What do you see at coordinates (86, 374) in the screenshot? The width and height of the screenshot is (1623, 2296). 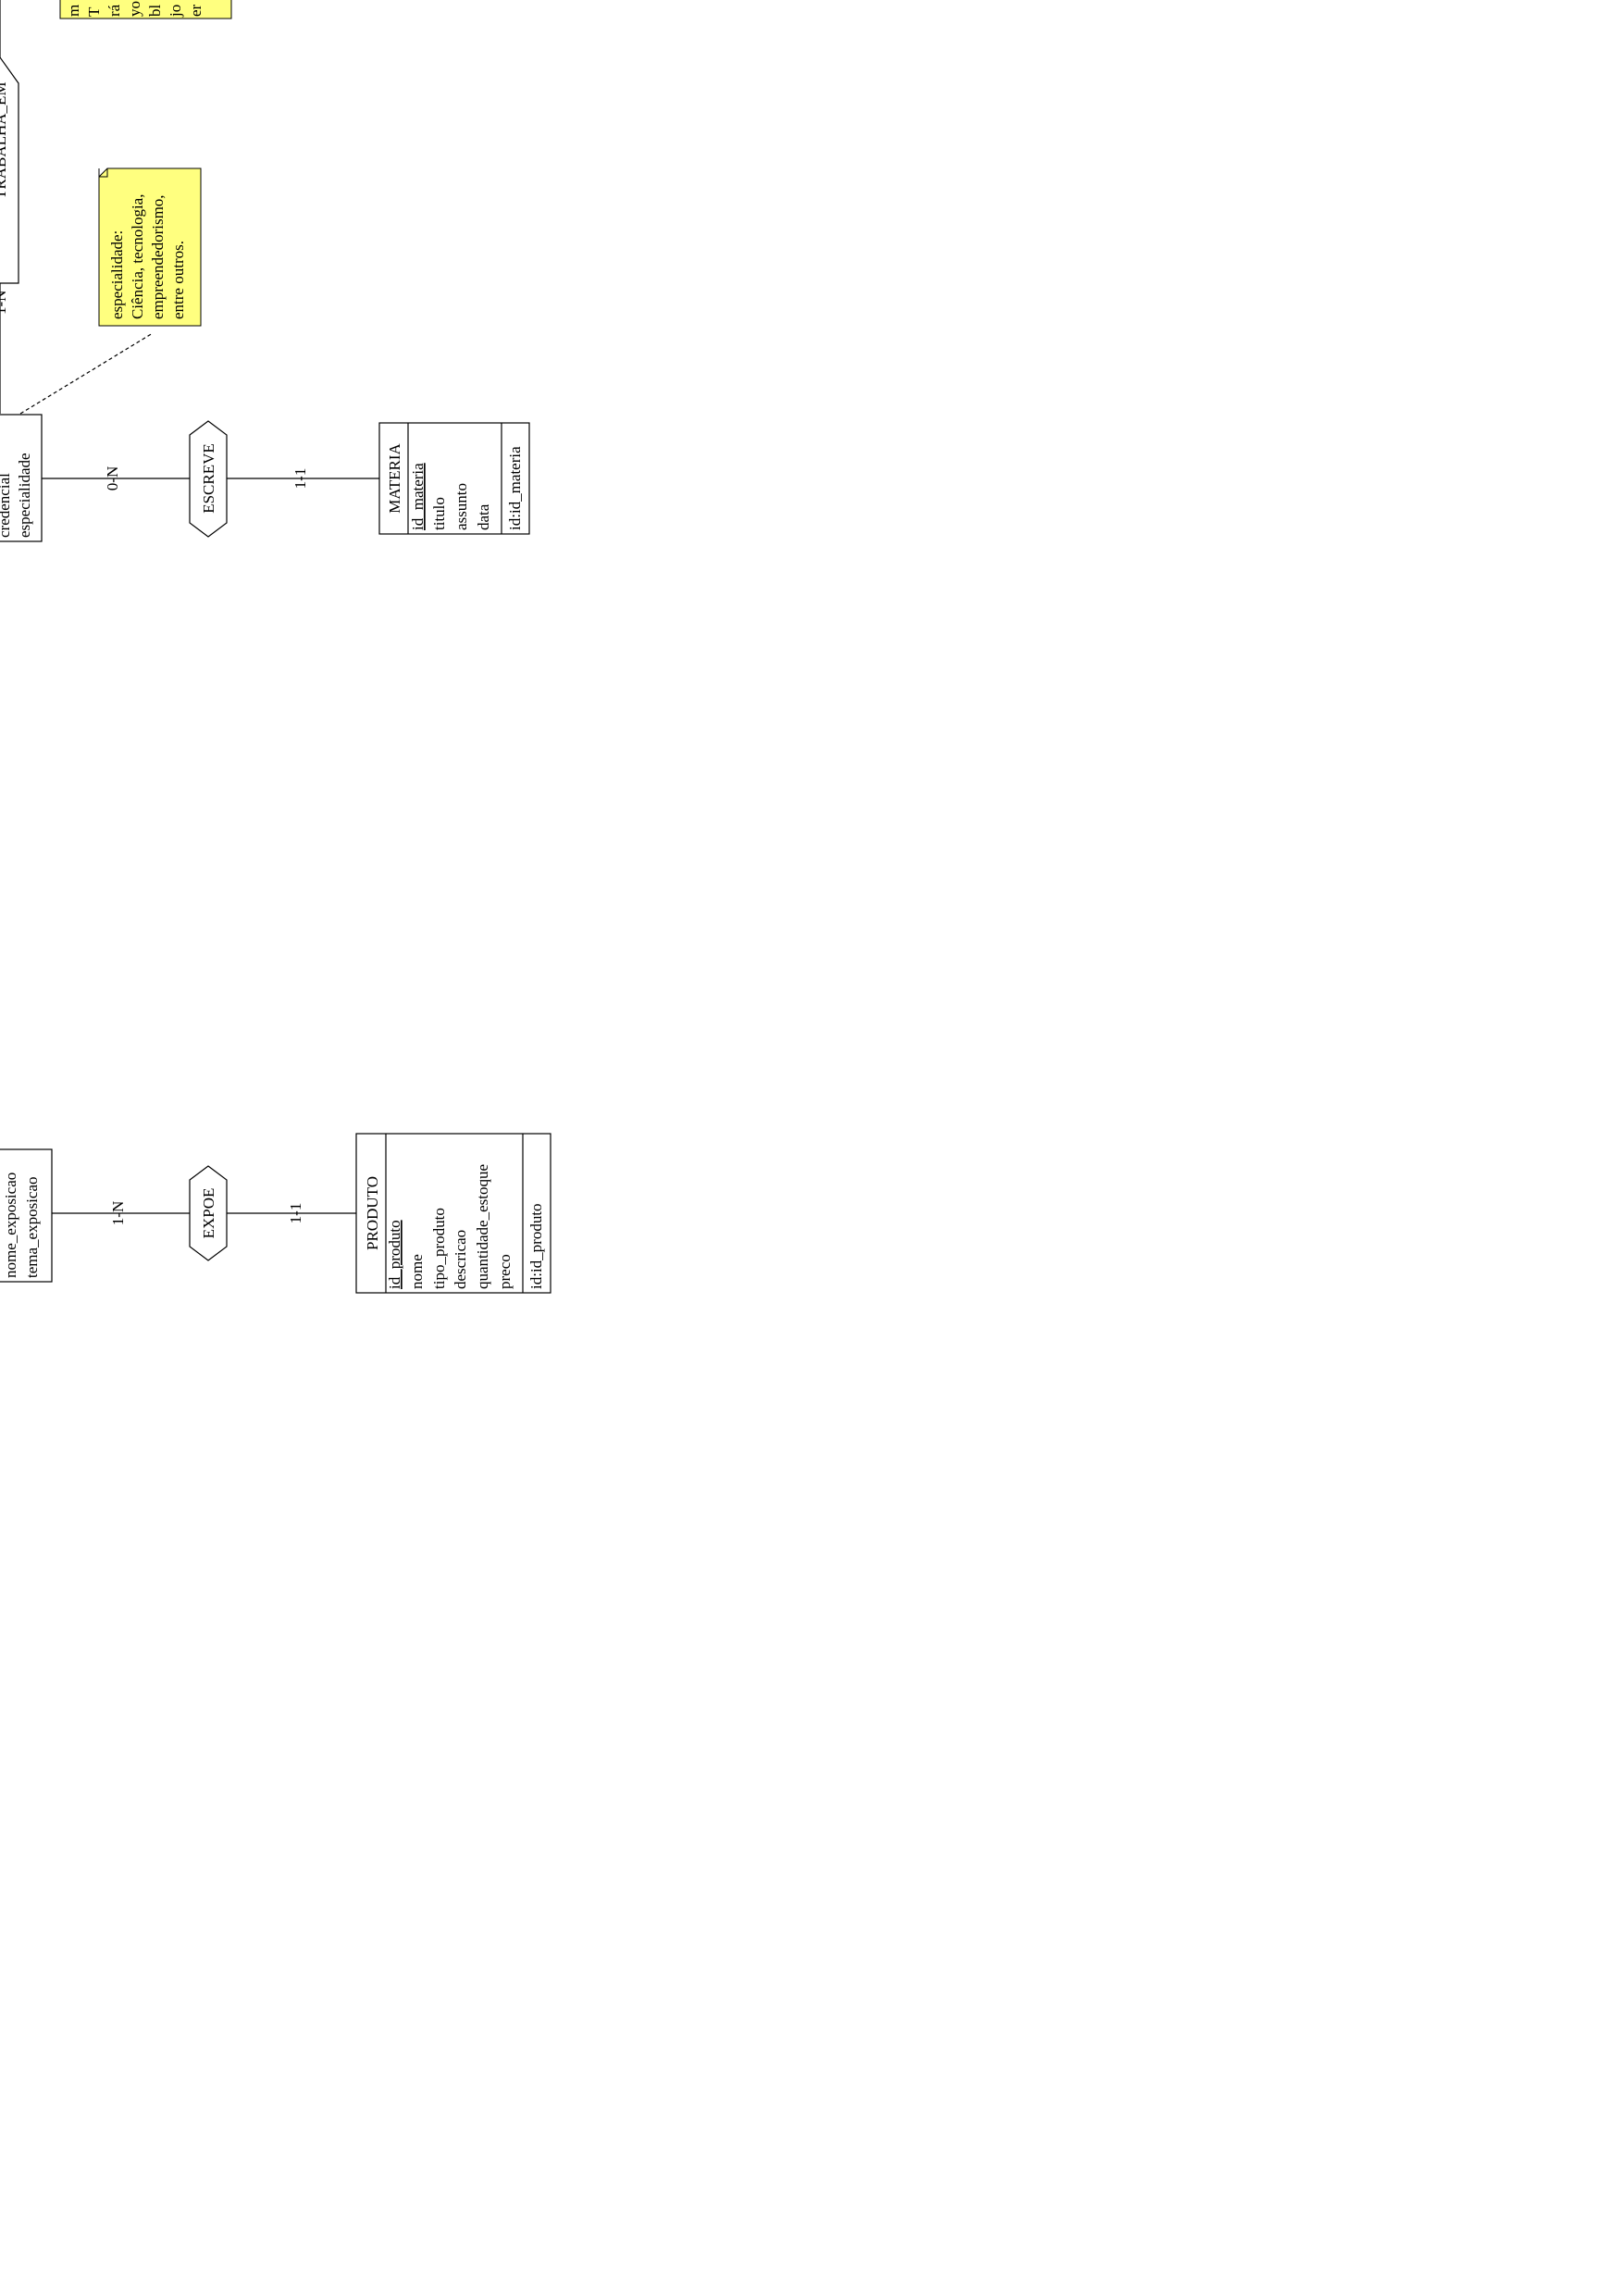 I see `note-link-especialidade` at bounding box center [86, 374].